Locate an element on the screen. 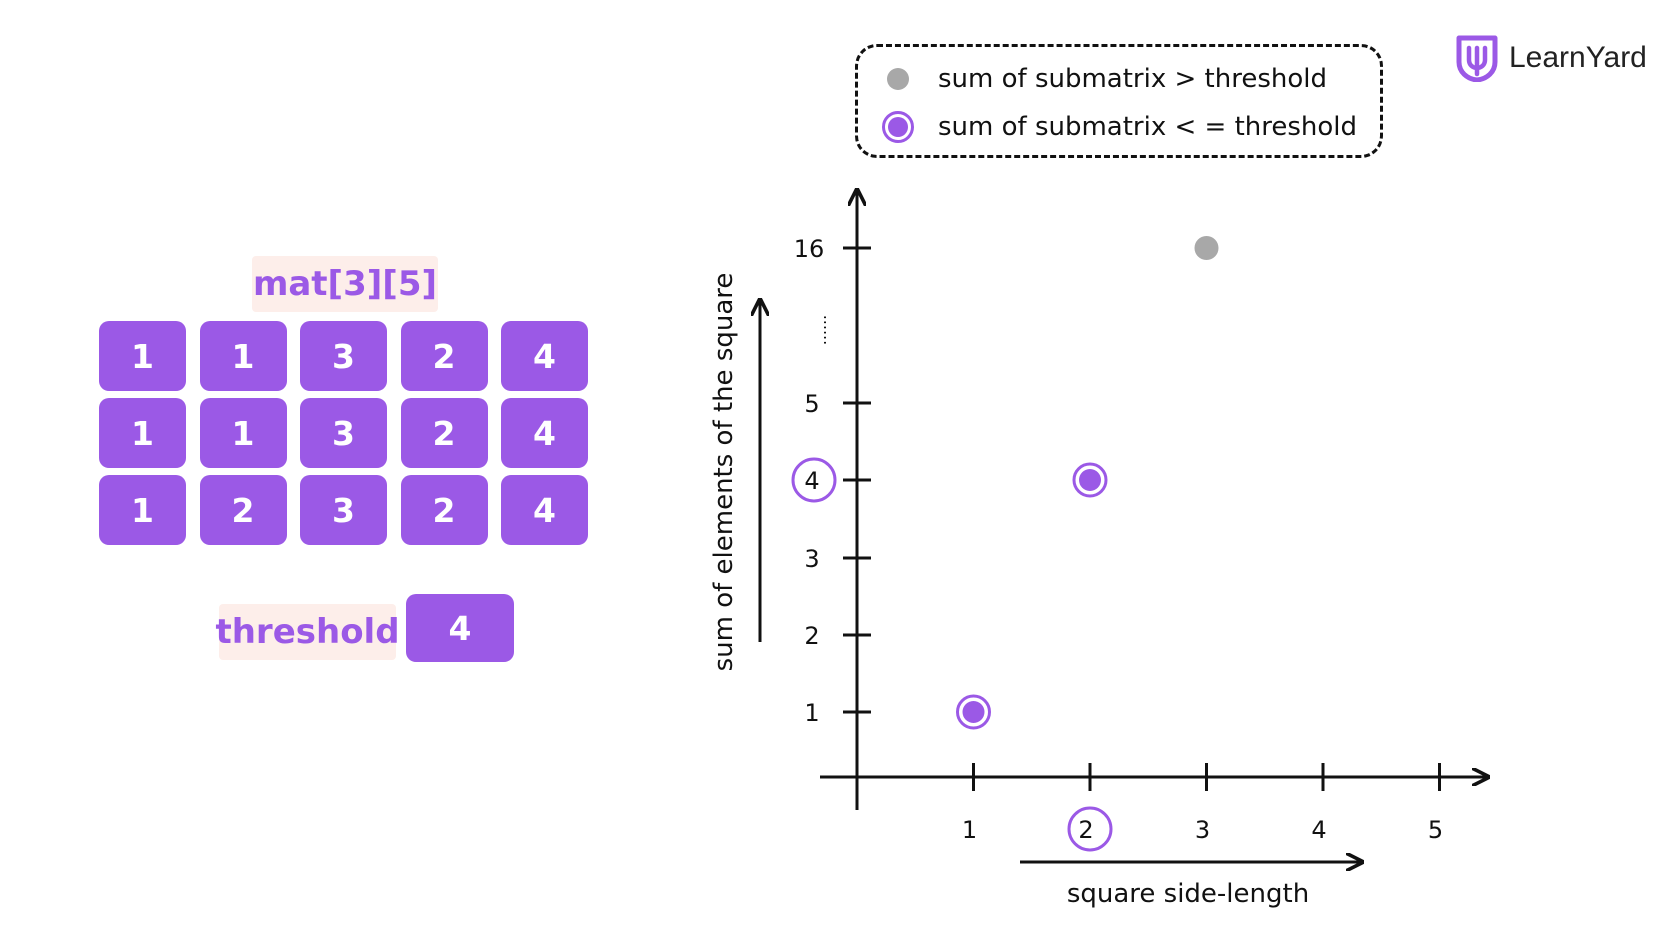 This screenshot has width=1680, height=945. legend-item-within: sum of submatrix < = threshold is located at coordinates (1118, 127).